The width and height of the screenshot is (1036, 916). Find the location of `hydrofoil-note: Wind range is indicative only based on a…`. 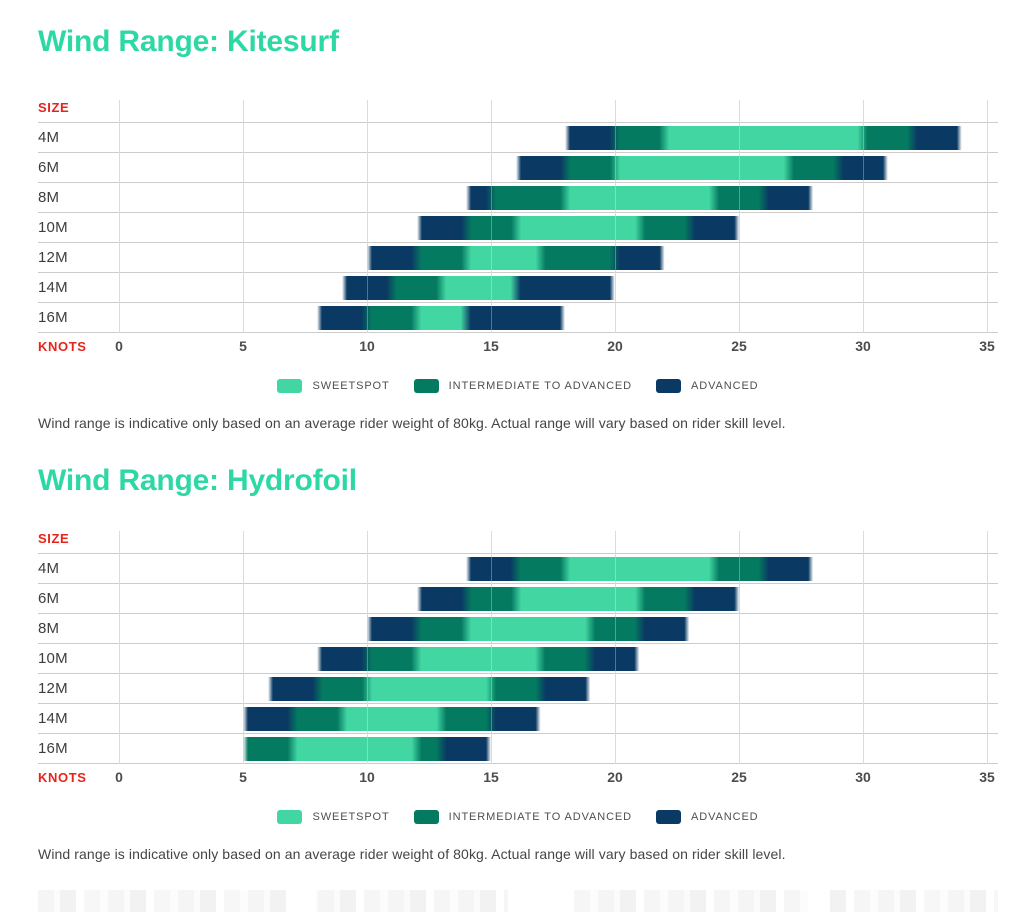

hydrofoil-note: Wind range is indicative only based on a… is located at coordinates (412, 854).